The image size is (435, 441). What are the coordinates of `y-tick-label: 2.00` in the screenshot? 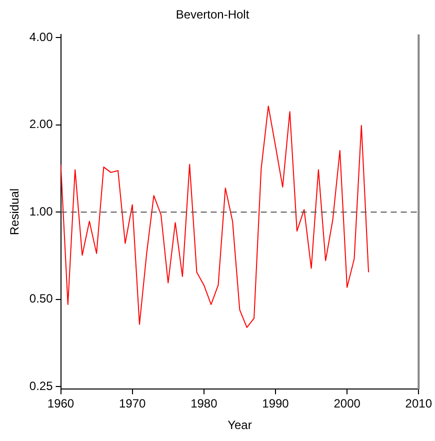 It's located at (41, 124).